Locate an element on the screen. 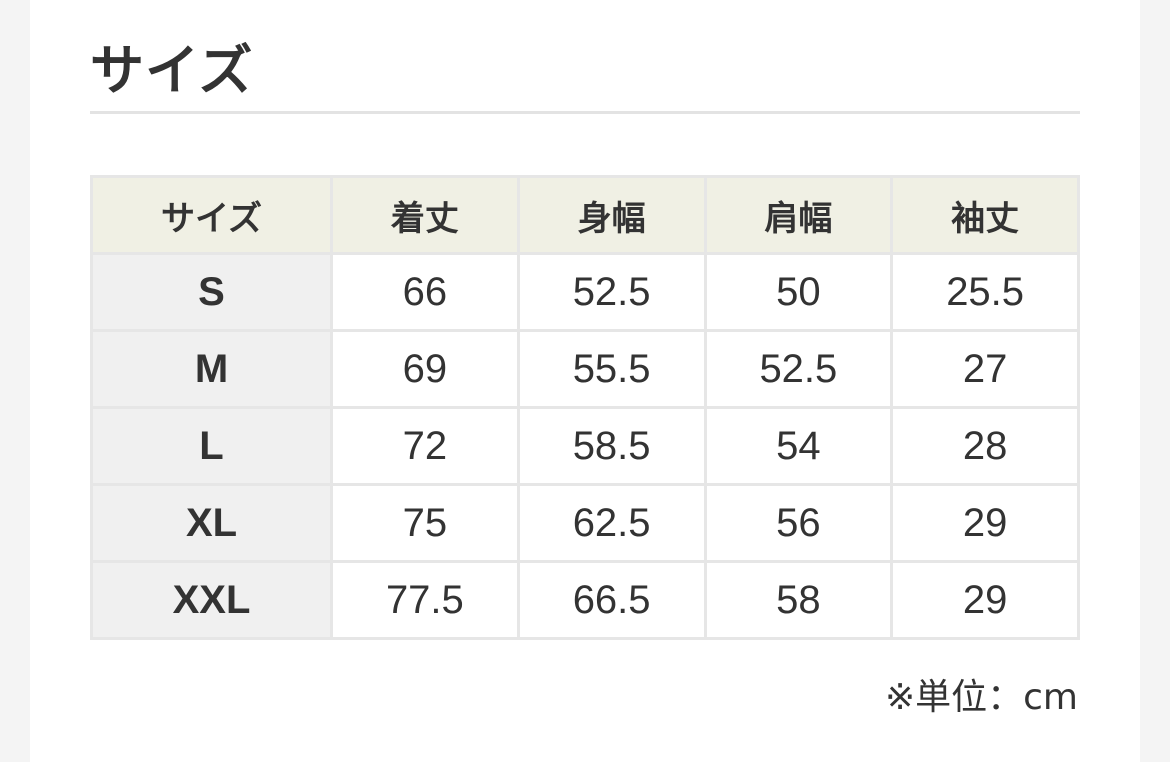  cell-width: 55.5 is located at coordinates (611, 369).